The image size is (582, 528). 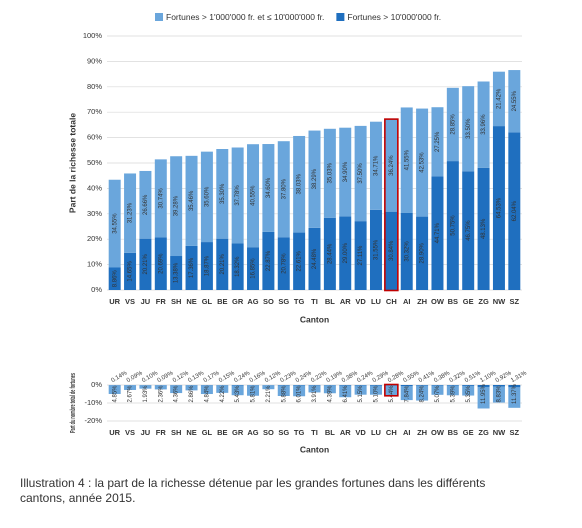 I want to click on value-label: 34.71%, so click(x=377, y=165).